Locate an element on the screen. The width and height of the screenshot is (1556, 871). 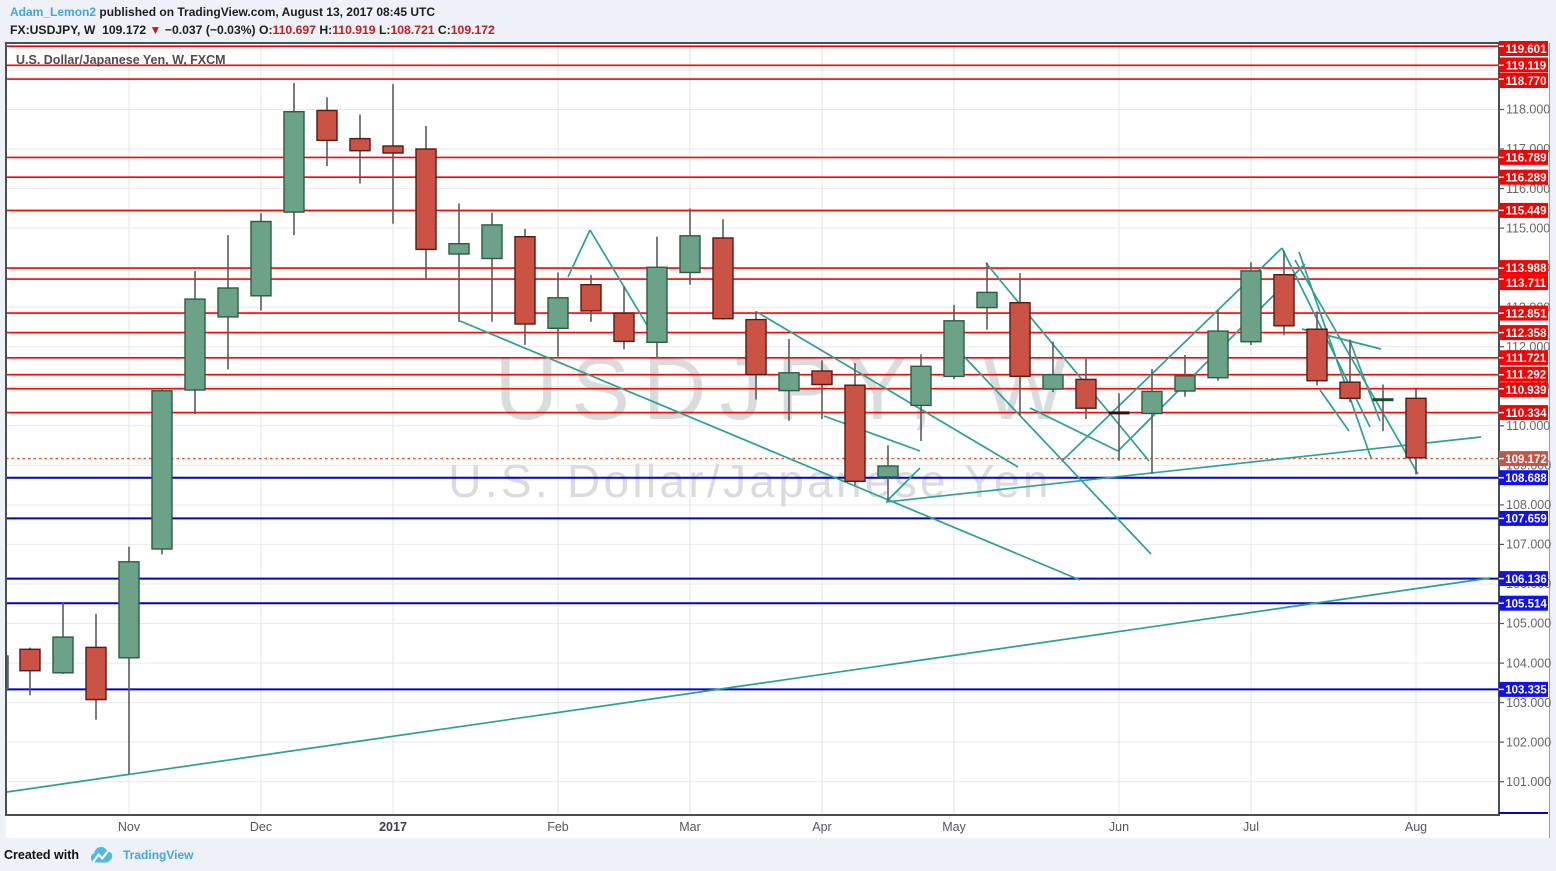
svg-text: 104.000 is located at coordinates (1528, 663).